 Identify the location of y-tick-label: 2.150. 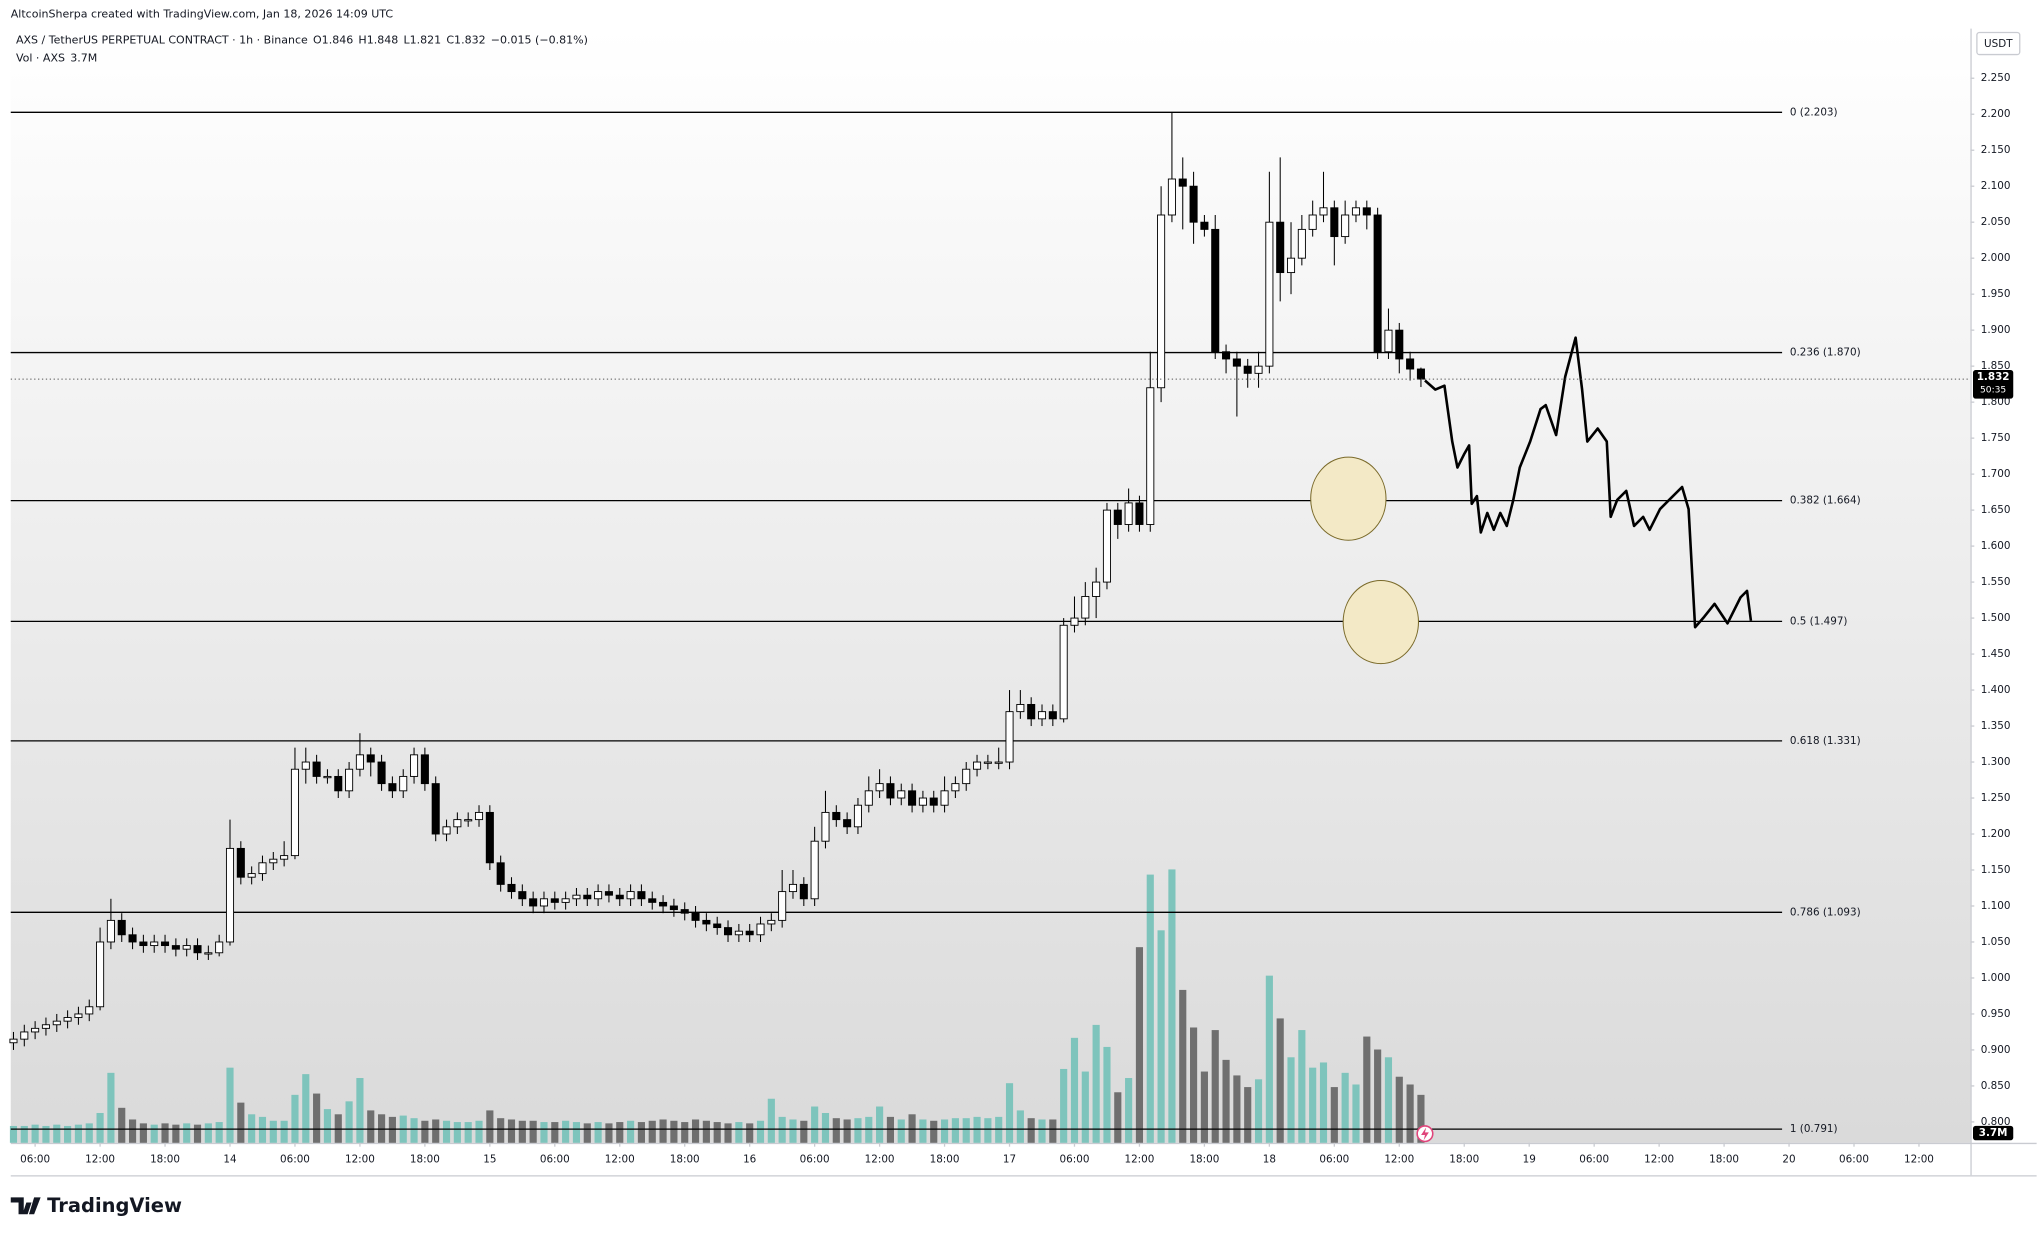
(1996, 150).